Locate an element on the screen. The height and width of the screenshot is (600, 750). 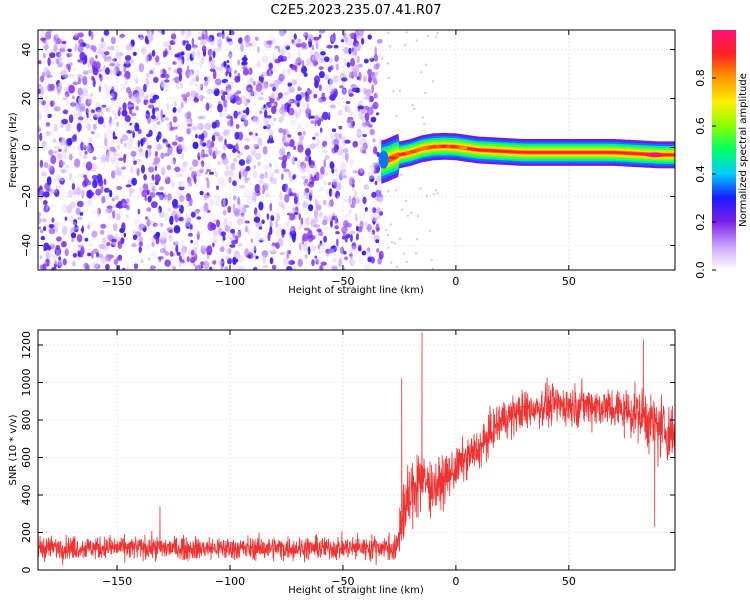
x-tick-label: −100 is located at coordinates (230, 281).